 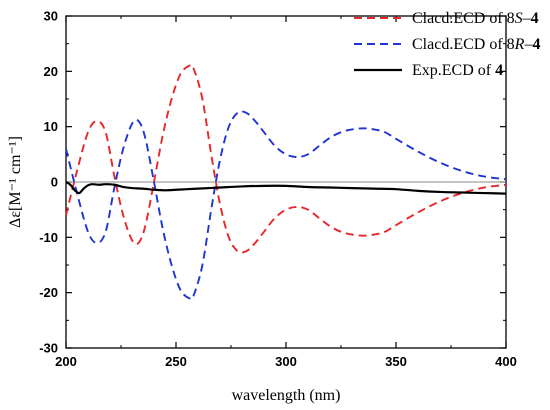 I want to click on y-tick-label: -10, so click(x=48, y=237).